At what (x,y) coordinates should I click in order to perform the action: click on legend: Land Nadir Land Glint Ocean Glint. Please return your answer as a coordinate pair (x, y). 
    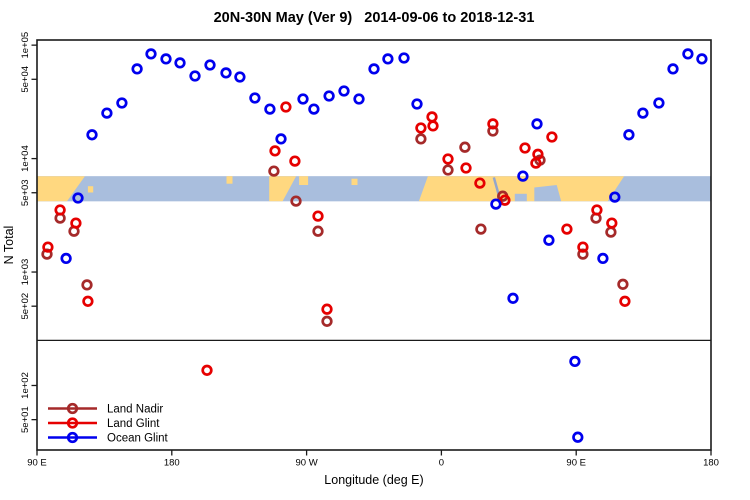
    Looking at the image, I should click on (108, 423).